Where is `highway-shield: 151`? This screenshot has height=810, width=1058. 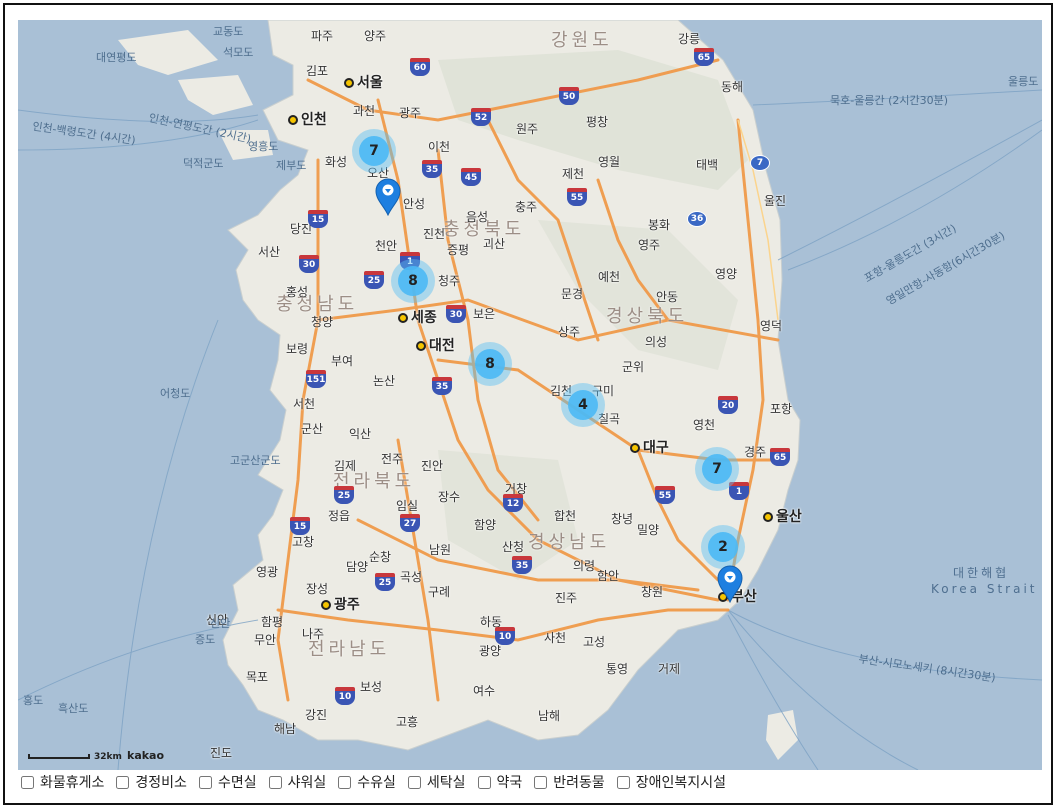
highway-shield: 151 is located at coordinates (316, 379).